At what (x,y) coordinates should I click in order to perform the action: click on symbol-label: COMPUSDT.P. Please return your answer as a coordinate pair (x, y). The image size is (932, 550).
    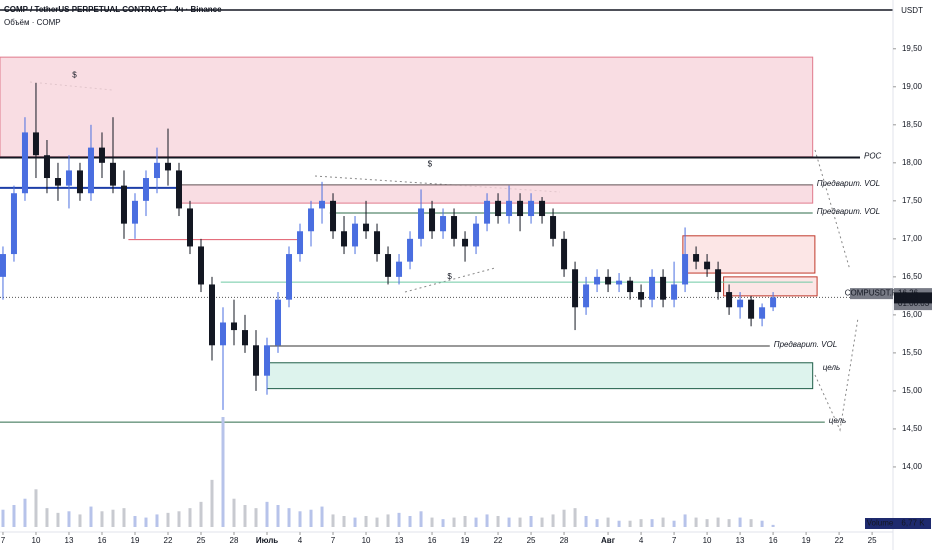
    Looking at the image, I should click on (871, 293).